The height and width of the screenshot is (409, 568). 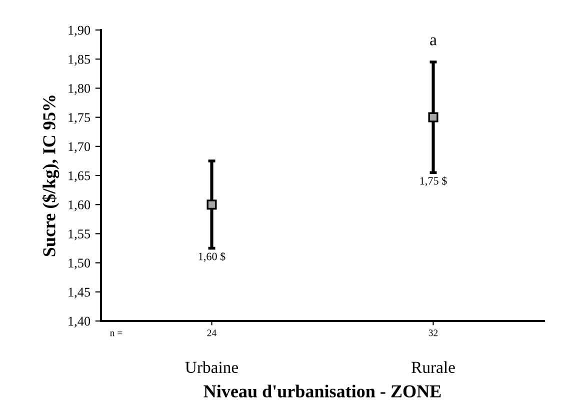 What do you see at coordinates (51, 176) in the screenshot?
I see `y-axis-title: Sucre ($/kg), IC 95%` at bounding box center [51, 176].